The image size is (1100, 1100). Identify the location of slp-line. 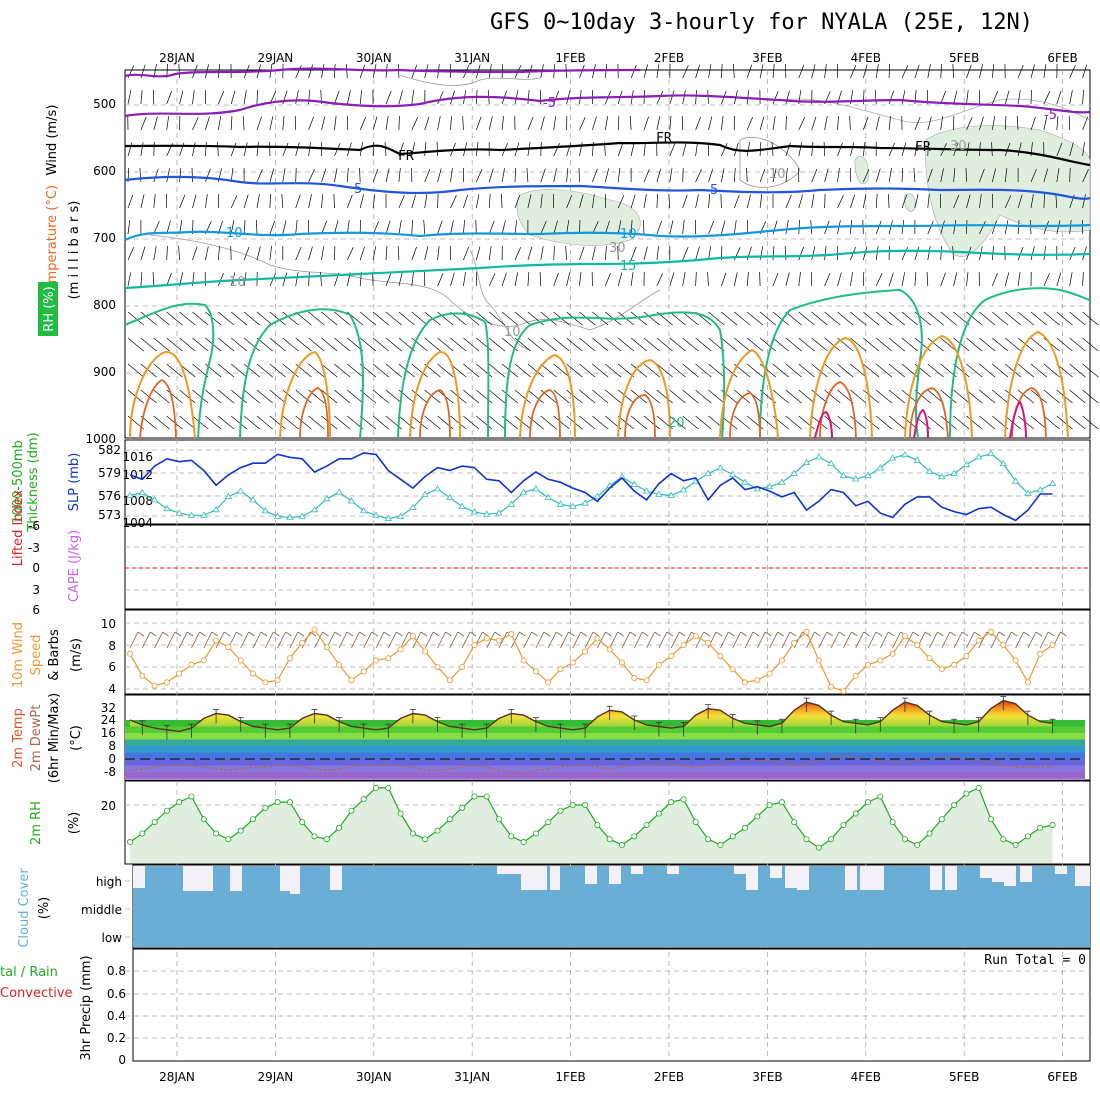
(591, 486).